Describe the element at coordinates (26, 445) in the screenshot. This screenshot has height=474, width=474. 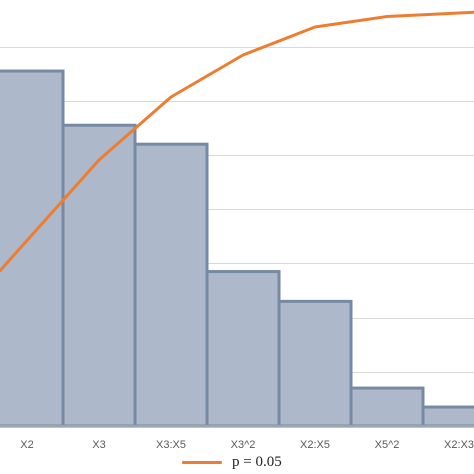
I see `x-tick-label: X2` at that location.